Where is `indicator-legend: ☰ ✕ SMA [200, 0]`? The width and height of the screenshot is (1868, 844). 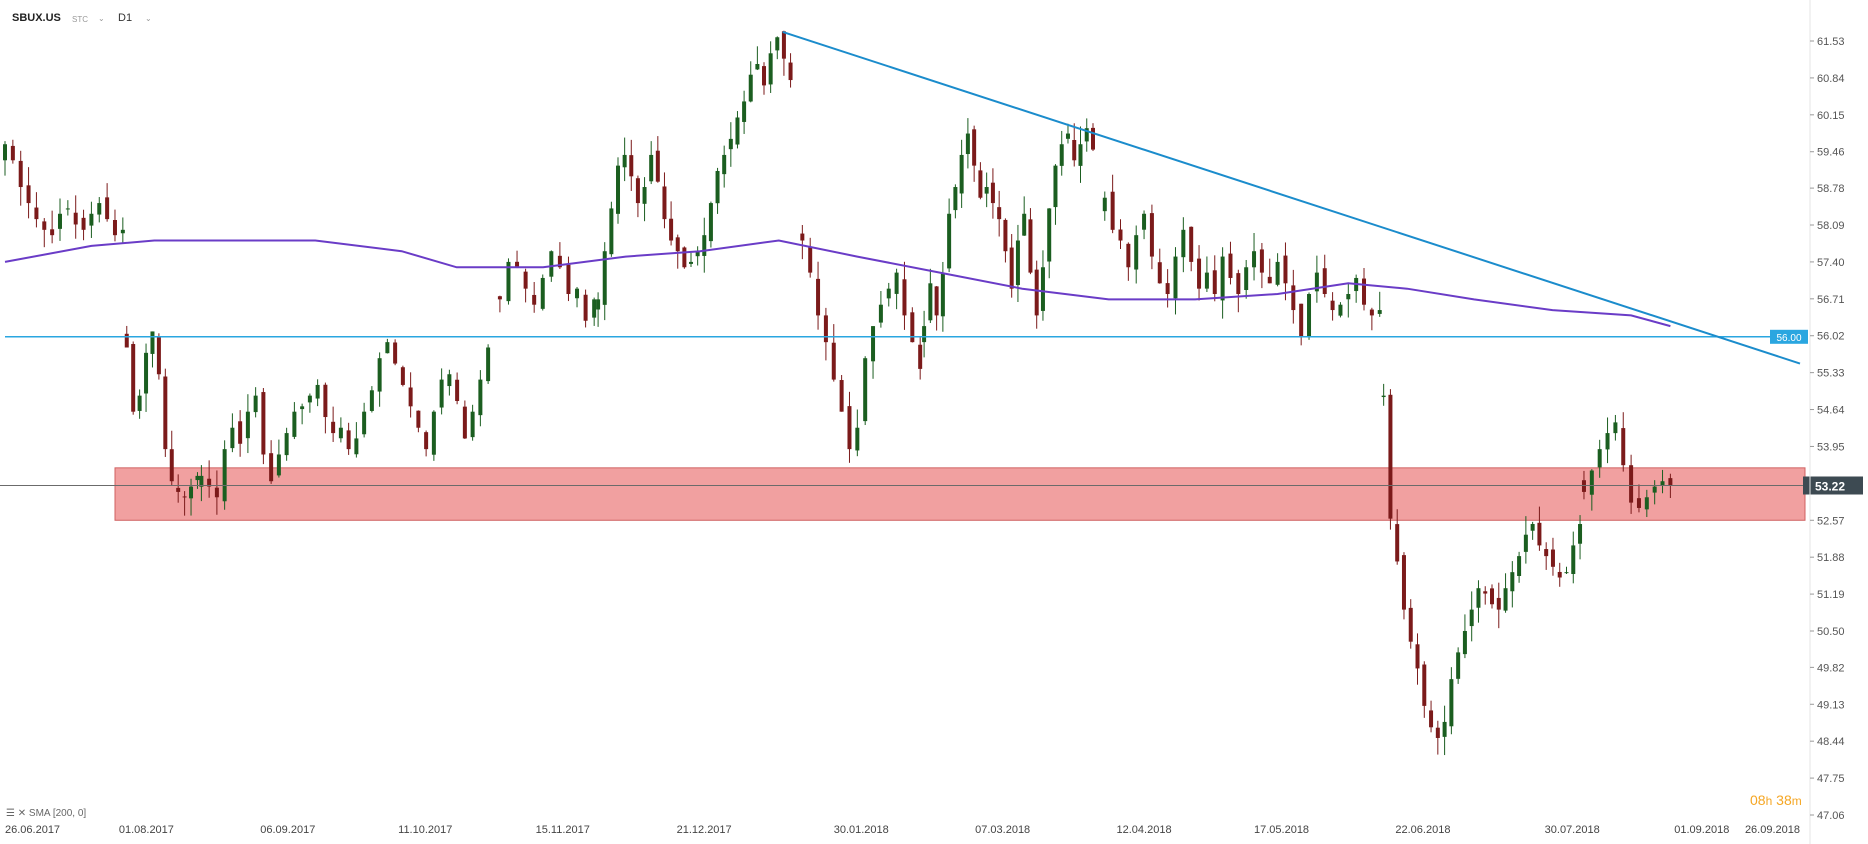
indicator-legend: ☰ ✕ SMA [200, 0] is located at coordinates (46, 813).